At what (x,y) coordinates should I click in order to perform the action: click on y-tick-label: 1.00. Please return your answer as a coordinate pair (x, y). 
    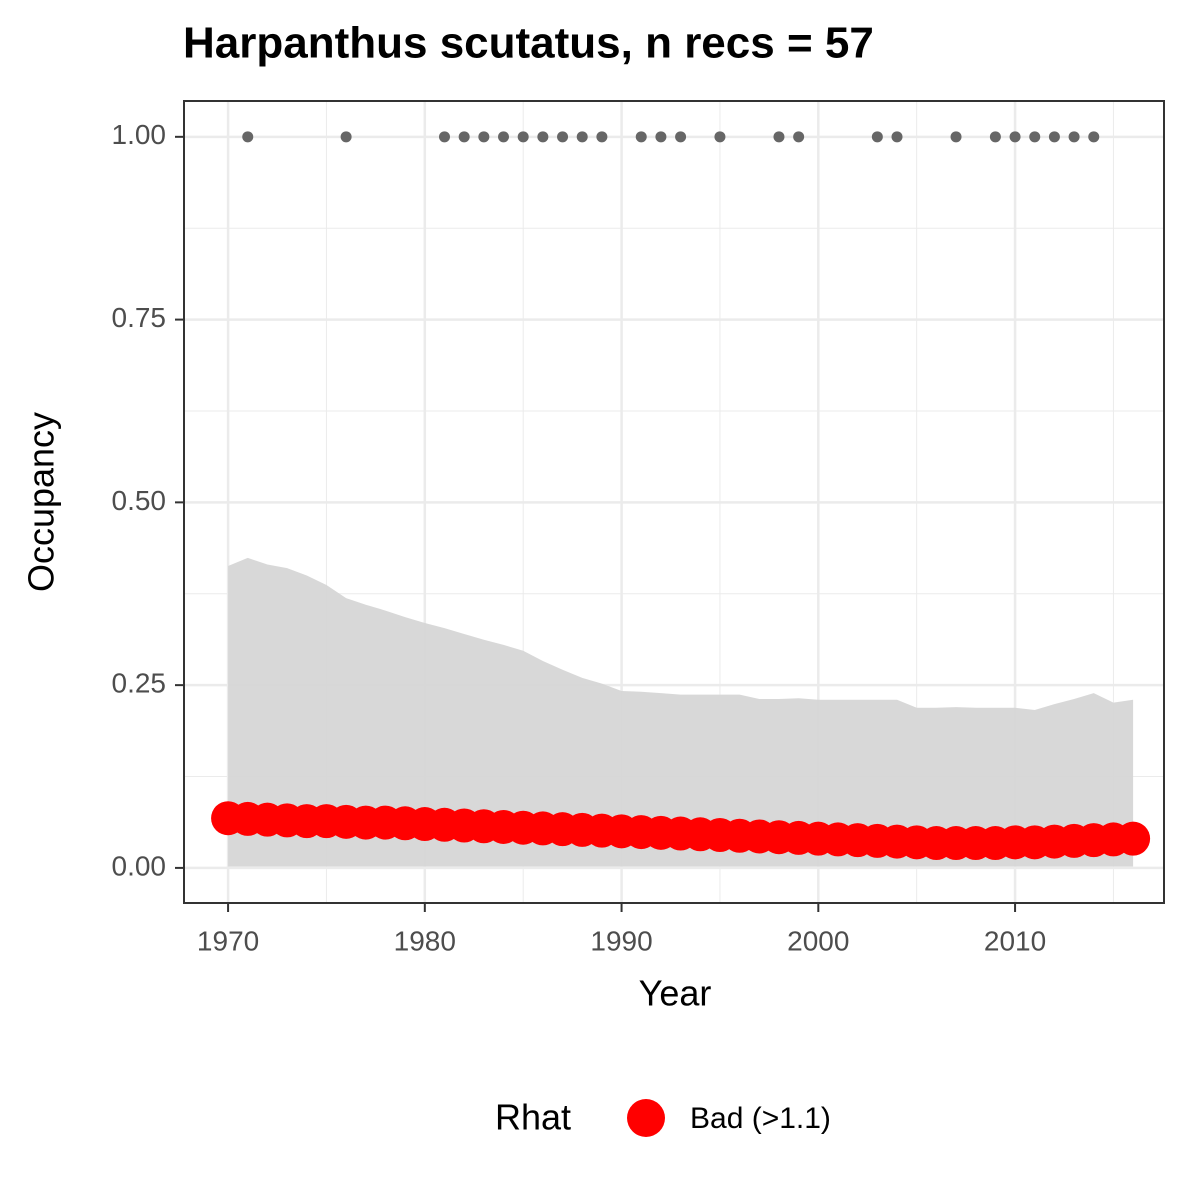
    Looking at the image, I should click on (139, 134).